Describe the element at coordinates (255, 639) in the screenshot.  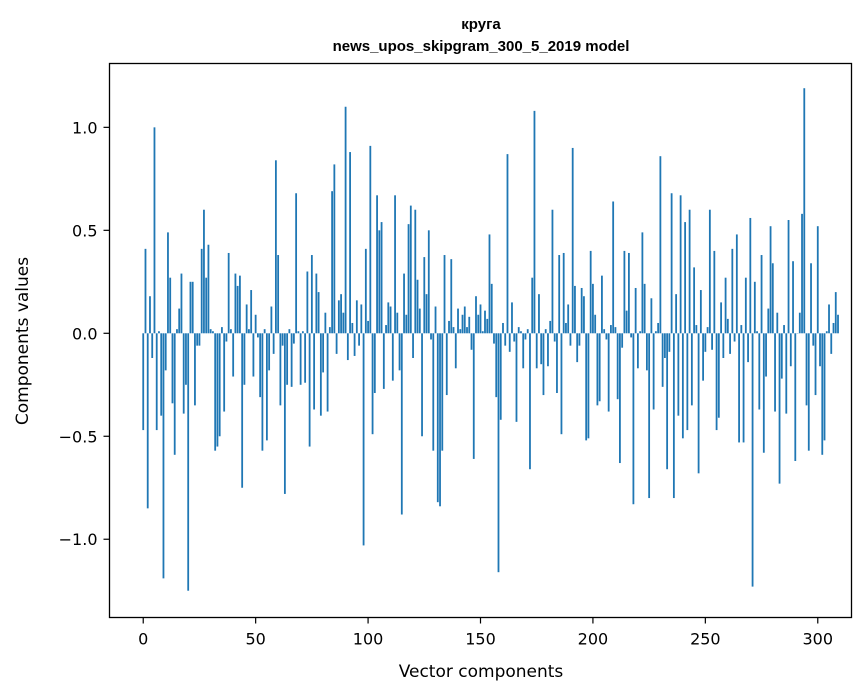
I see `x-tick-label: 50` at that location.